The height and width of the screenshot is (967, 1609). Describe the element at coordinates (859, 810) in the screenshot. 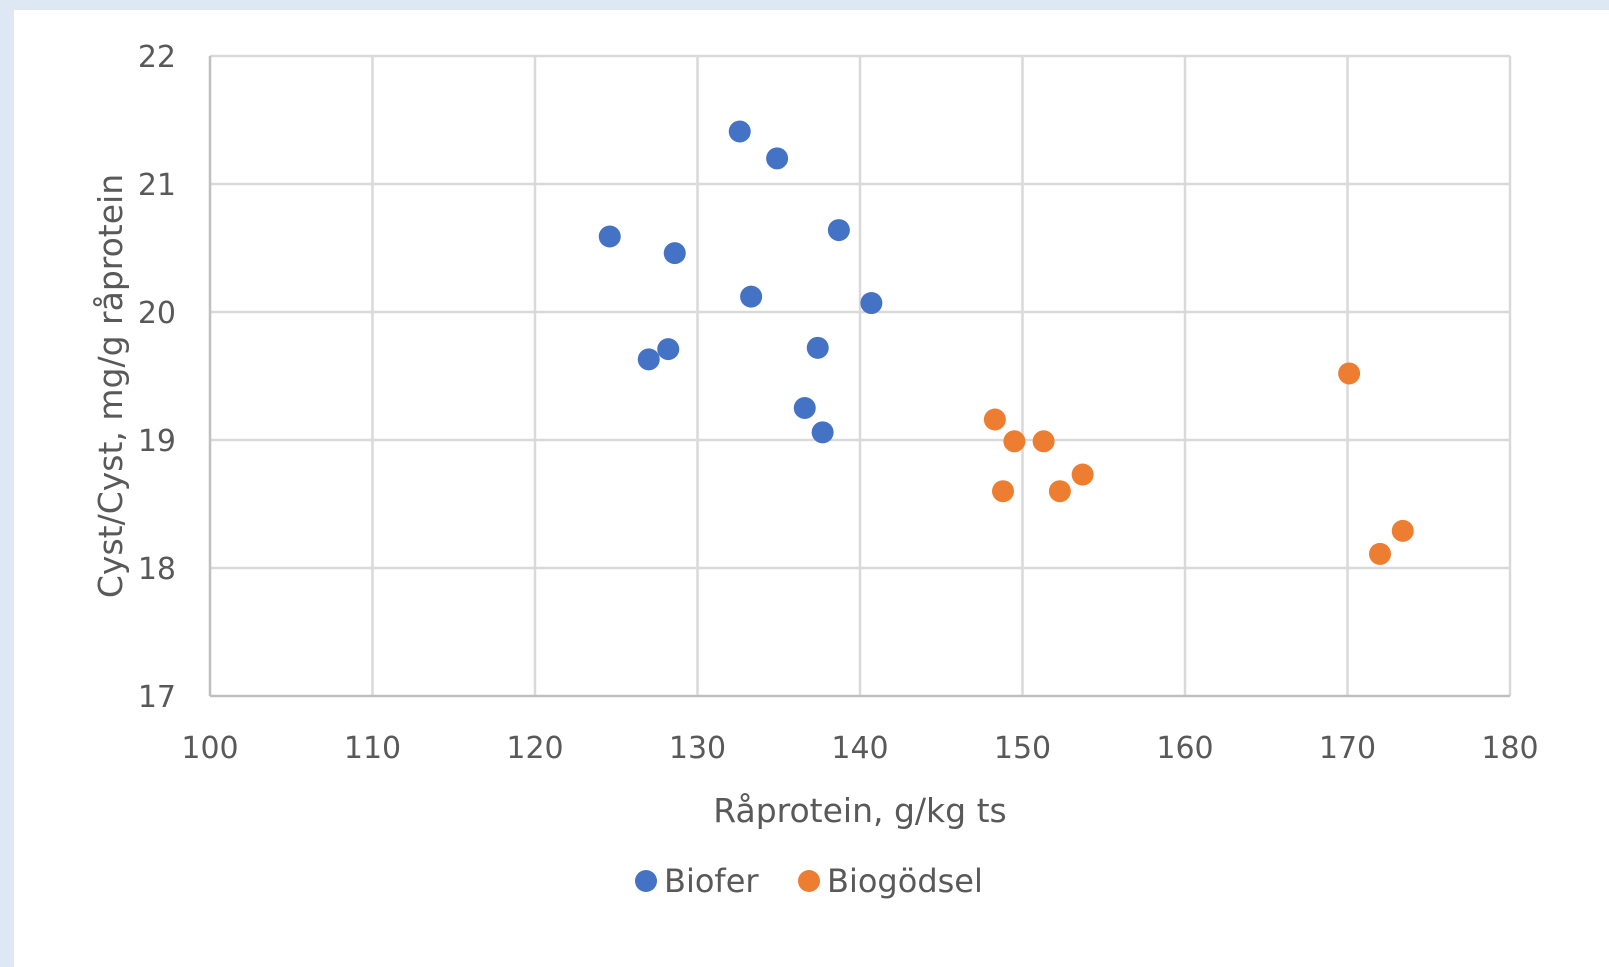

I see `x-axis-title: Råprotein, g/kg ts` at that location.